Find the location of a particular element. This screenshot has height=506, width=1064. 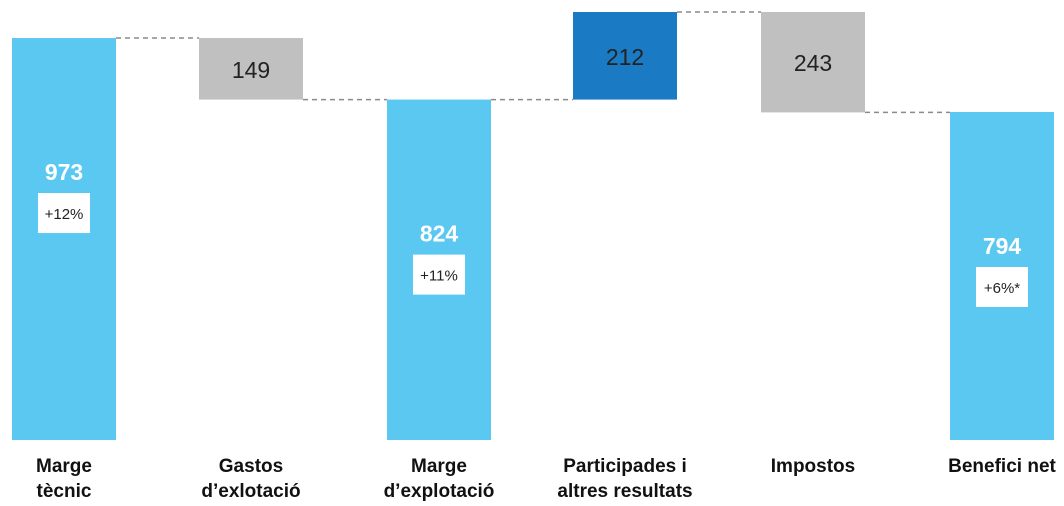

growth-label: +11% is located at coordinates (439, 276).